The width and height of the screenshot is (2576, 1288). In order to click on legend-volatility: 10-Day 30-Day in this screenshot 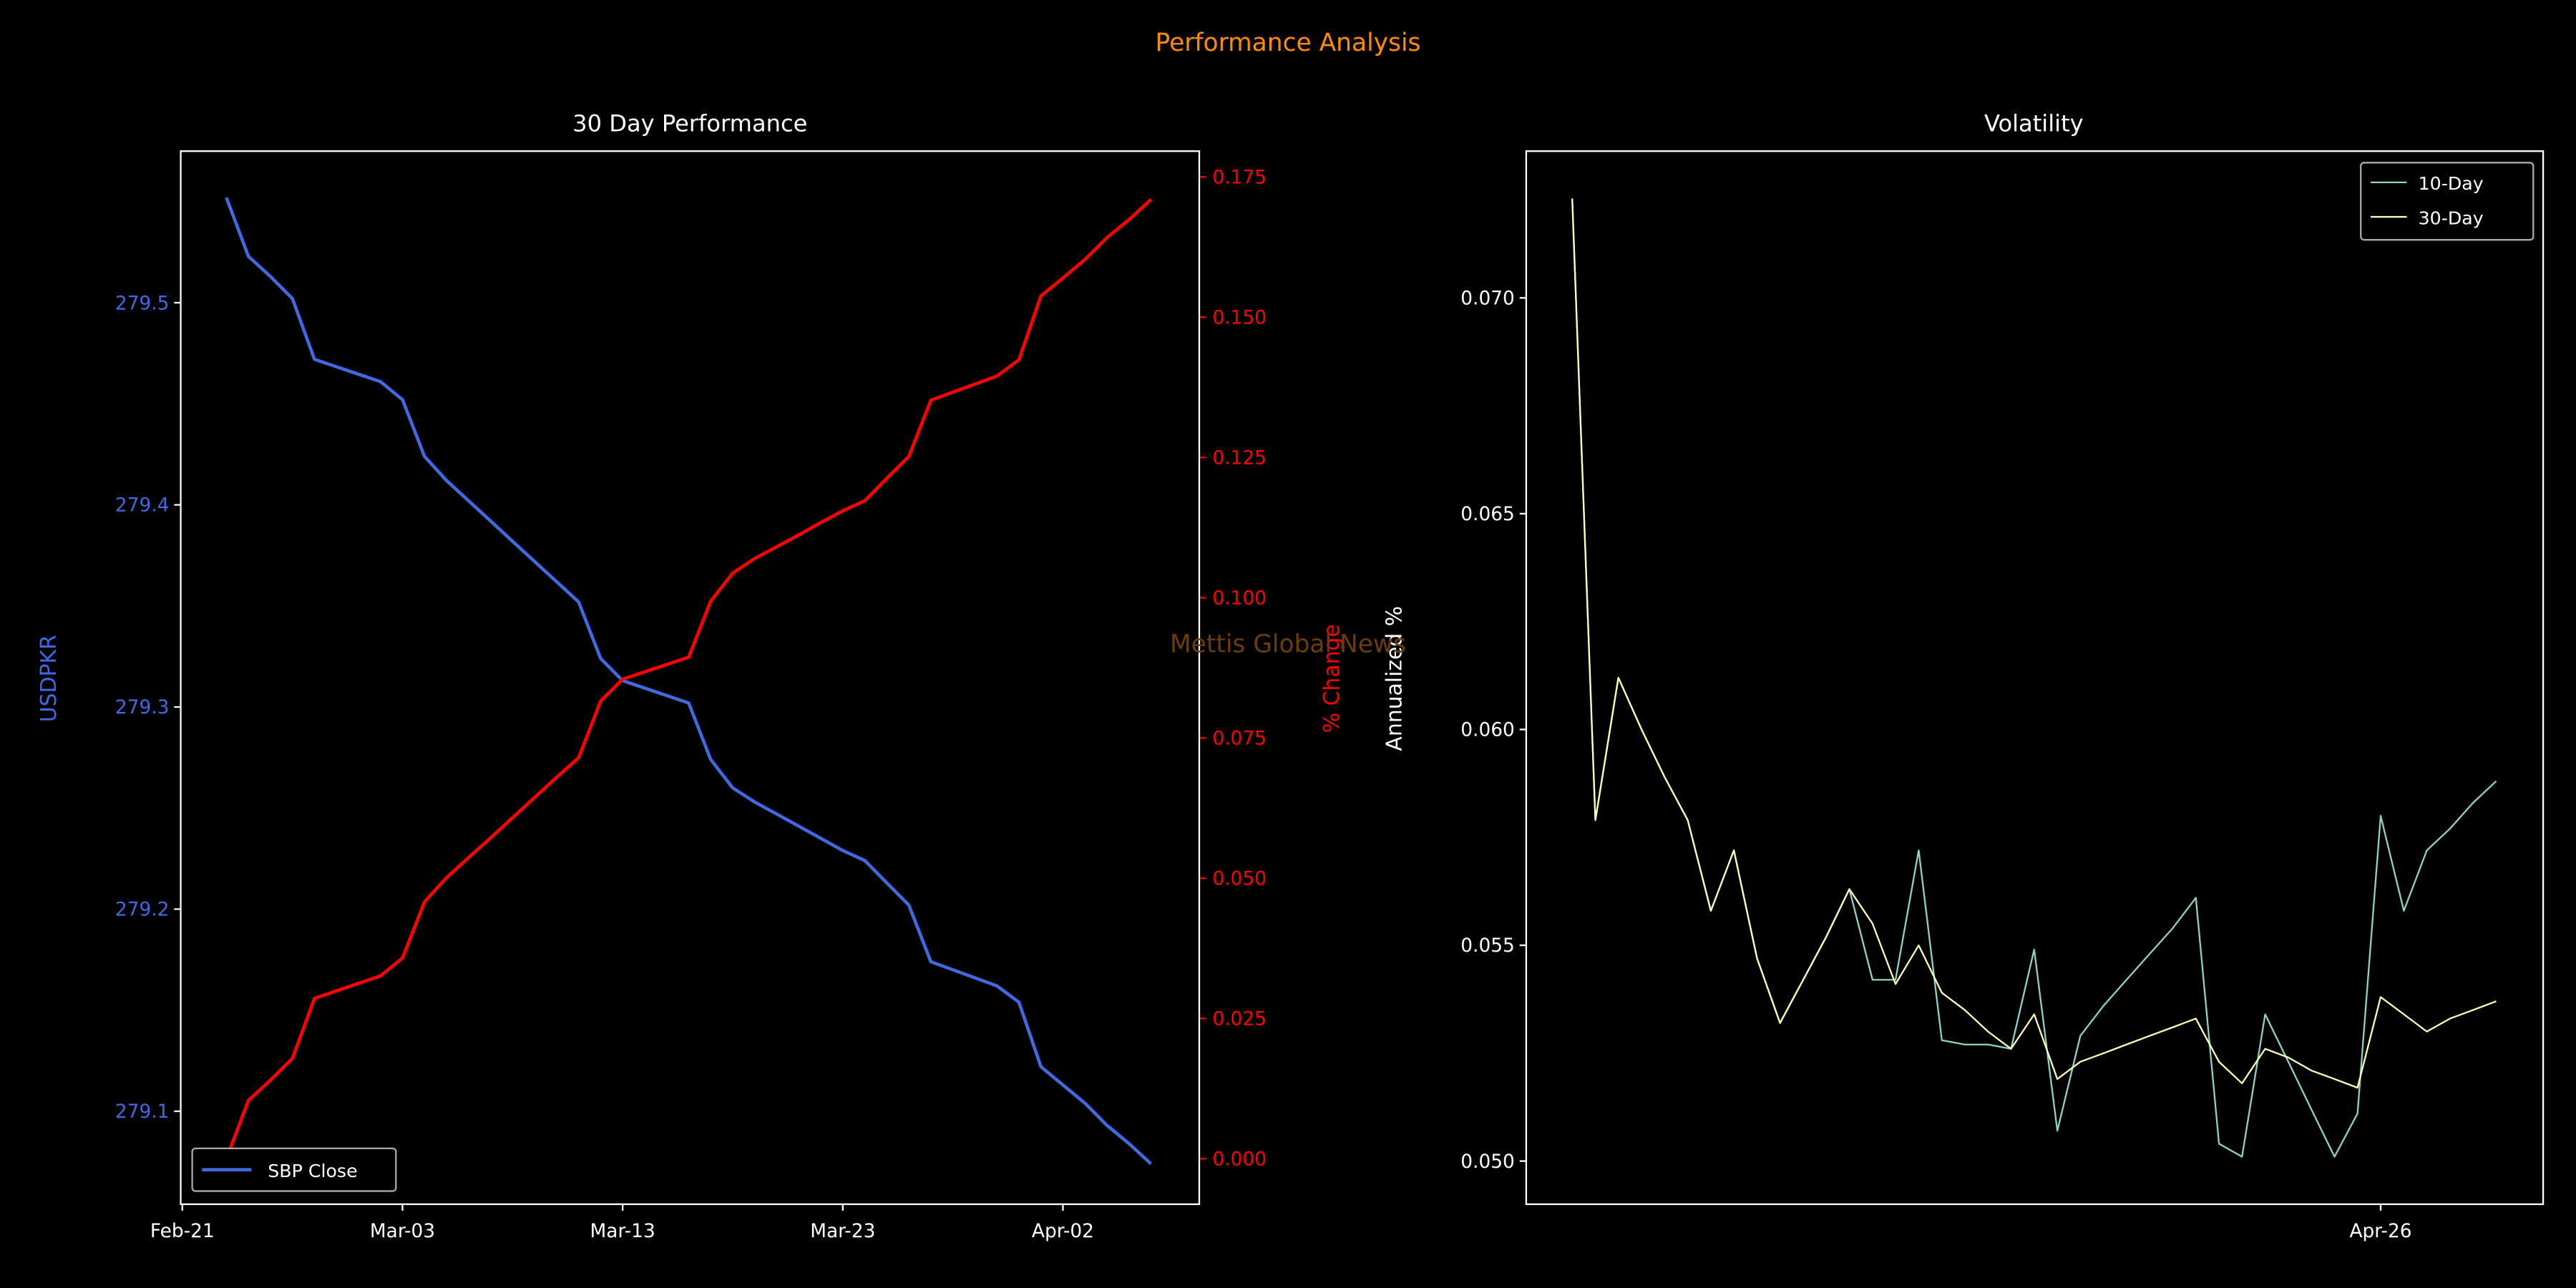, I will do `click(2447, 201)`.